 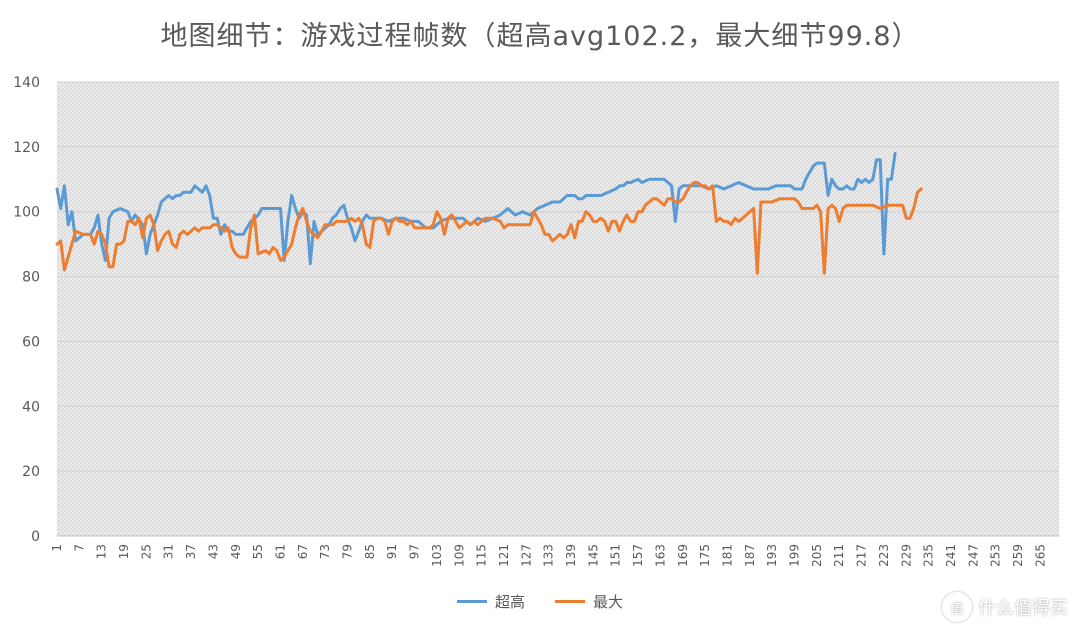 What do you see at coordinates (169, 551) in the screenshot?
I see `x-tick-label: 31` at bounding box center [169, 551].